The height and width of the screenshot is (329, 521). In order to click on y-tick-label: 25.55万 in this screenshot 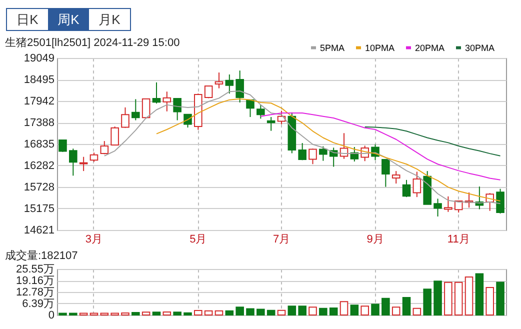, I will do `click(35, 270)`.